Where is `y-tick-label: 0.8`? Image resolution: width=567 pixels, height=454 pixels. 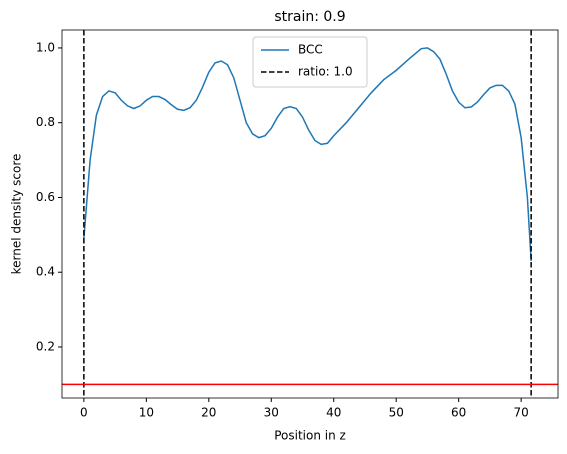 y-tick-label: 0.8 is located at coordinates (45, 122).